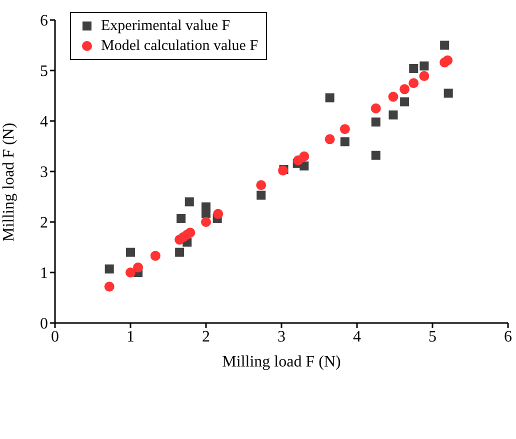  What do you see at coordinates (44, 122) in the screenshot?
I see `y-tick-label: 4` at bounding box center [44, 122].